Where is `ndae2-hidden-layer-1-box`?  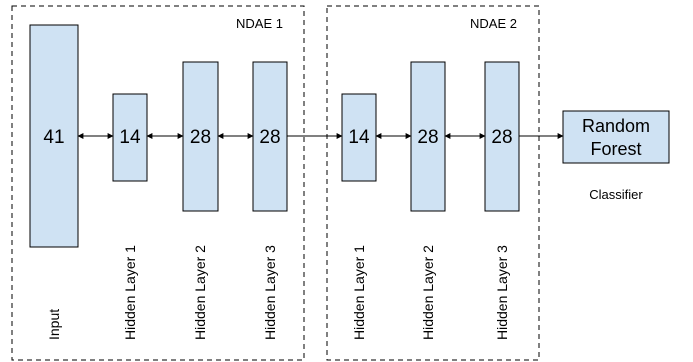 ndae2-hidden-layer-1-box is located at coordinates (359, 137).